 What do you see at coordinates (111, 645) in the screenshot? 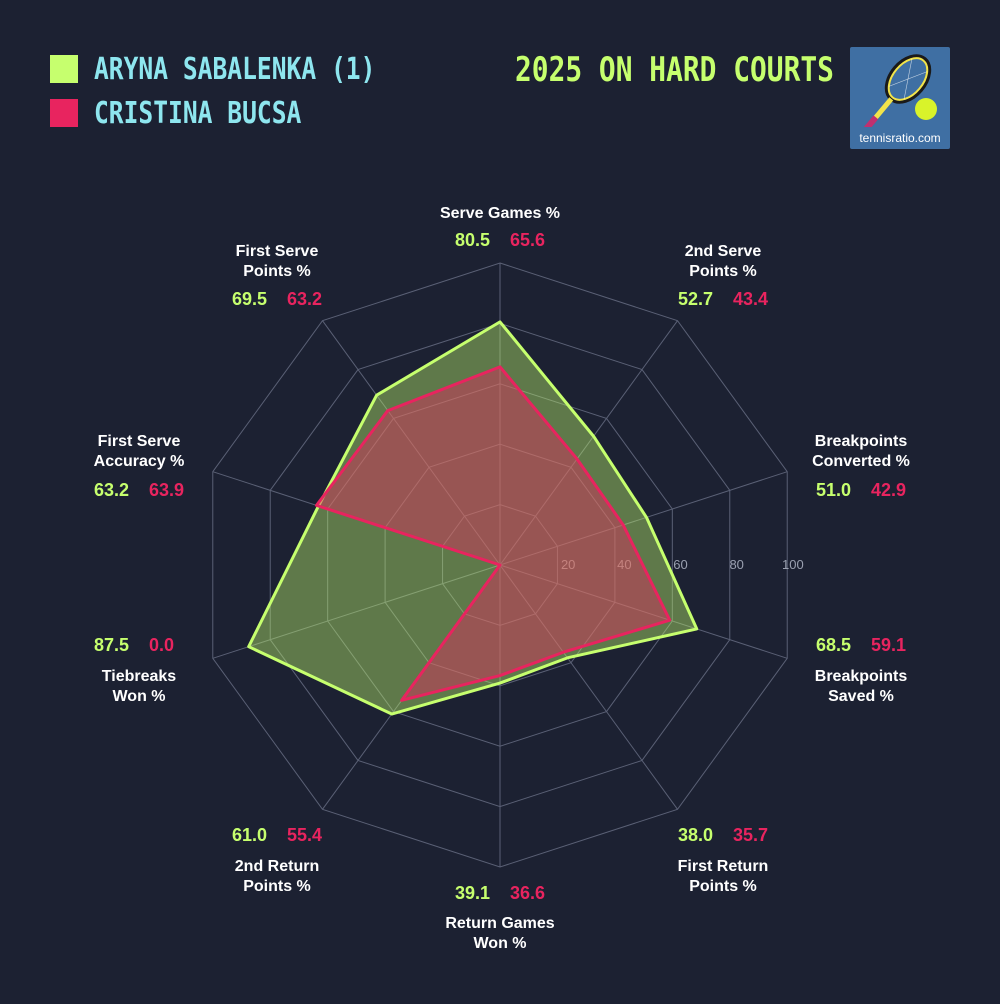
I see `value-label-player1: 87.5` at bounding box center [111, 645].